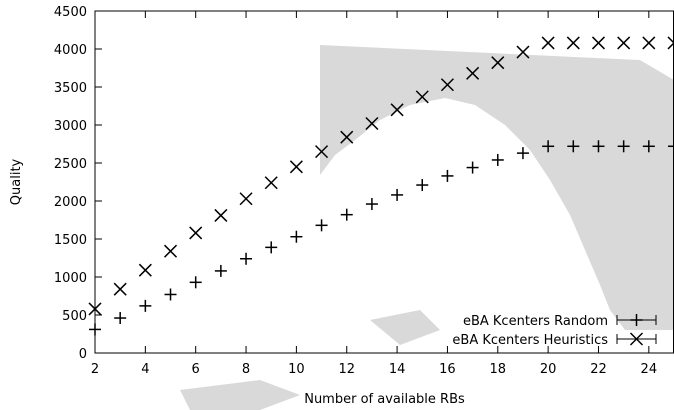  Describe the element at coordinates (535, 321) in the screenshot. I see `legend-label-random: eBA Kcenters Random` at that location.